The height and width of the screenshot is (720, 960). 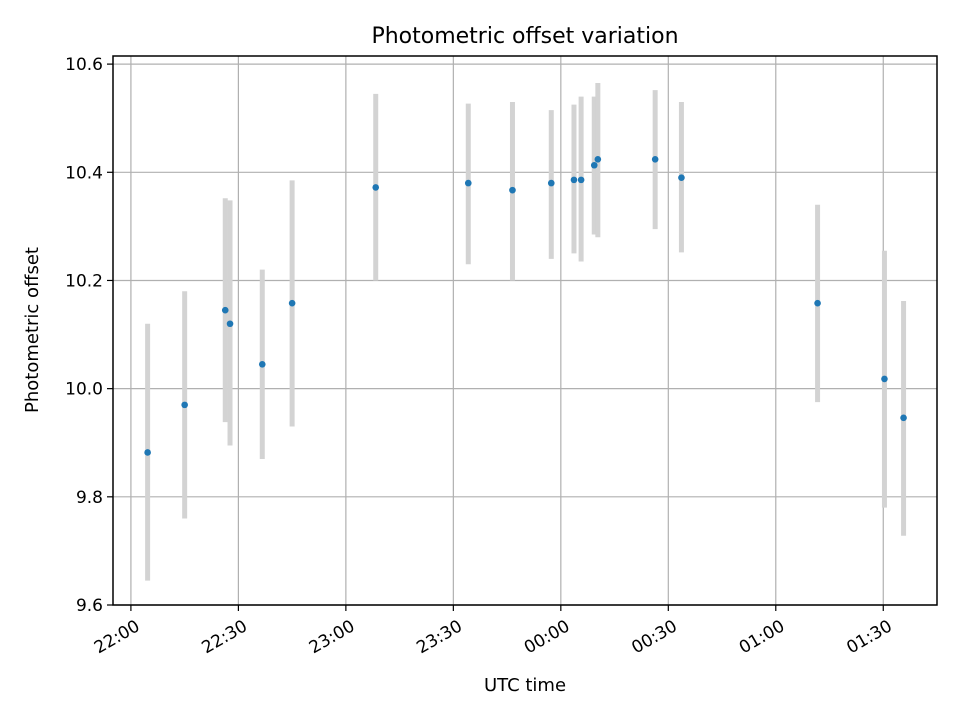 I want to click on y-tick-label: 9.8, so click(x=89, y=498).